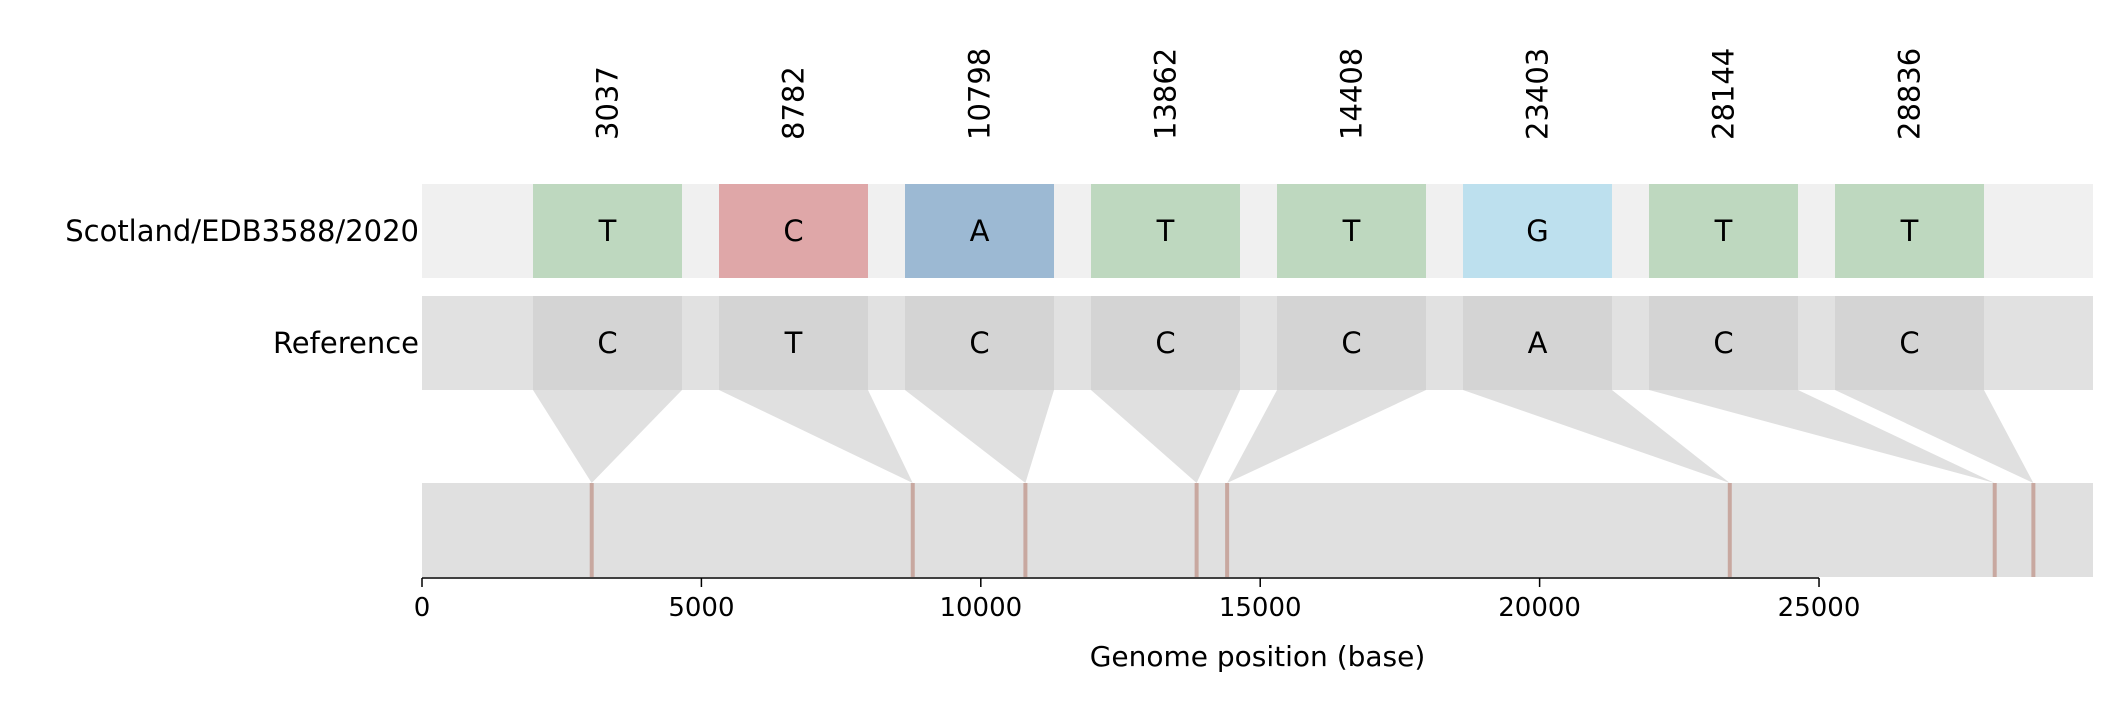 This screenshot has width=2121, height=707. What do you see at coordinates (701, 608) in the screenshot?
I see `x-tick-label-5000: 5000` at bounding box center [701, 608].